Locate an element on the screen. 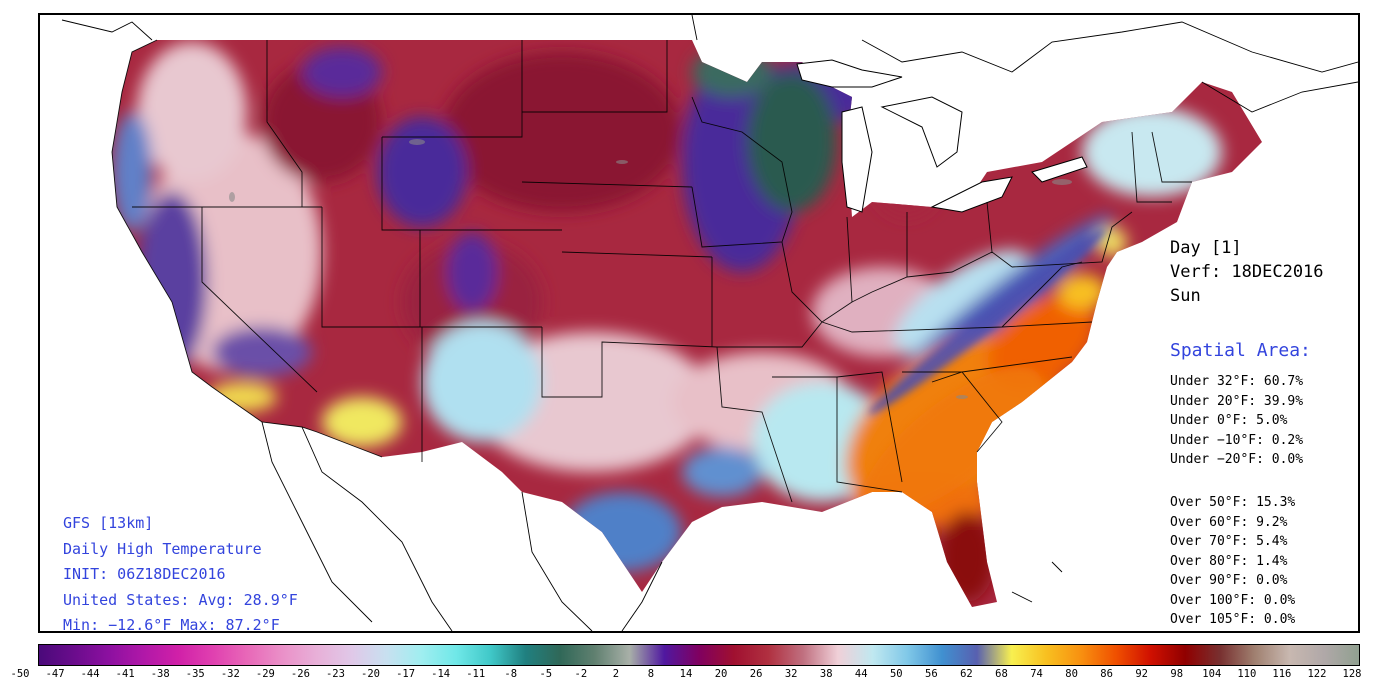 This screenshot has height=700, width=1400. colorbar-tick: 68 is located at coordinates (1001, 674).